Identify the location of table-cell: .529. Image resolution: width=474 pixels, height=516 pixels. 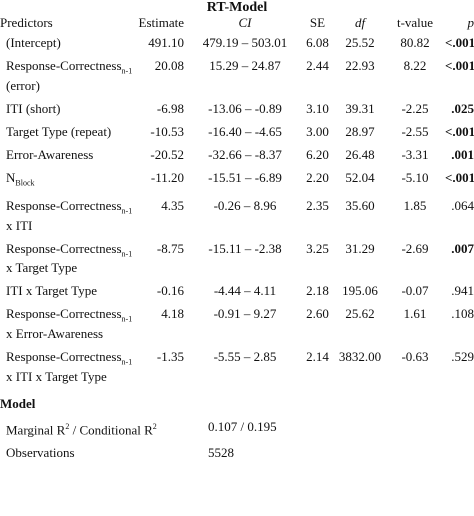
(462, 356).